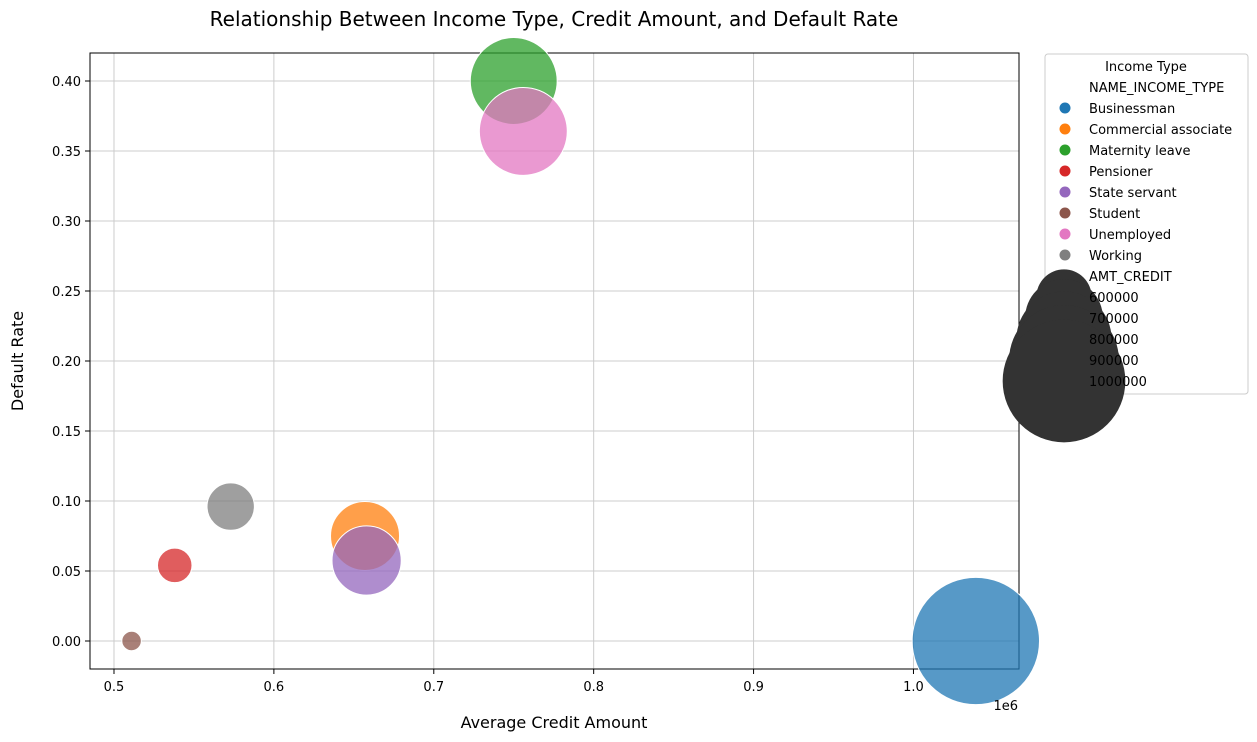 Image resolution: width=1257 pixels, height=742 pixels. Describe the element at coordinates (17, 361) in the screenshot. I see `y-axis-label: Default Rate` at that location.